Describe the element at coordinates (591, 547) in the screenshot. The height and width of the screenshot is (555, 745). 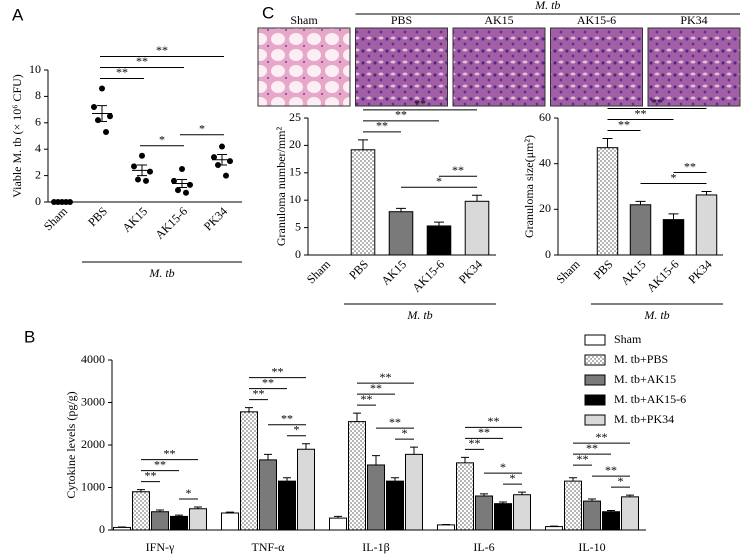
I see `x-tick-label: IL-10` at that location.